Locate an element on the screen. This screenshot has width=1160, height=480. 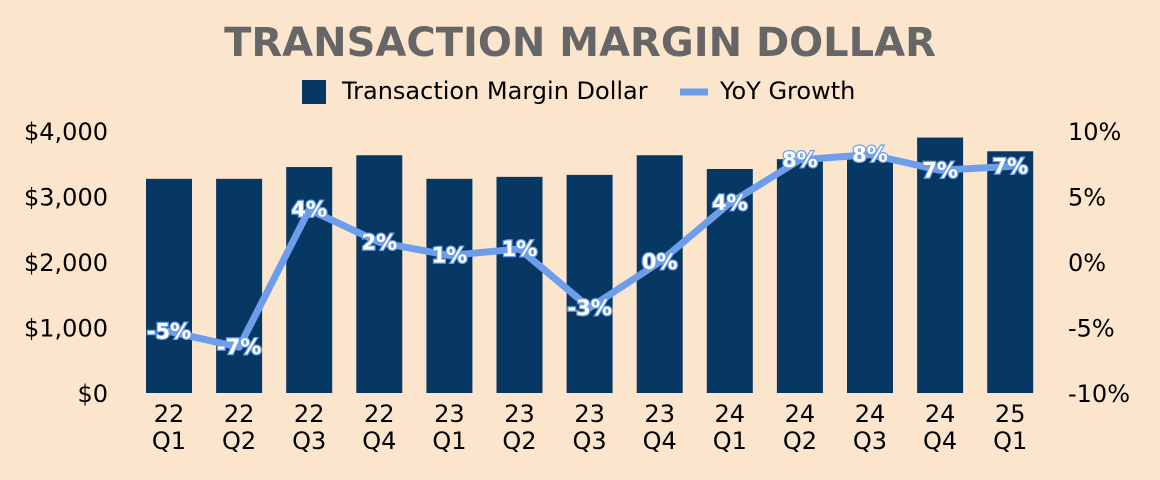
x-tick-label: 23 Q3 is located at coordinates (590, 427).